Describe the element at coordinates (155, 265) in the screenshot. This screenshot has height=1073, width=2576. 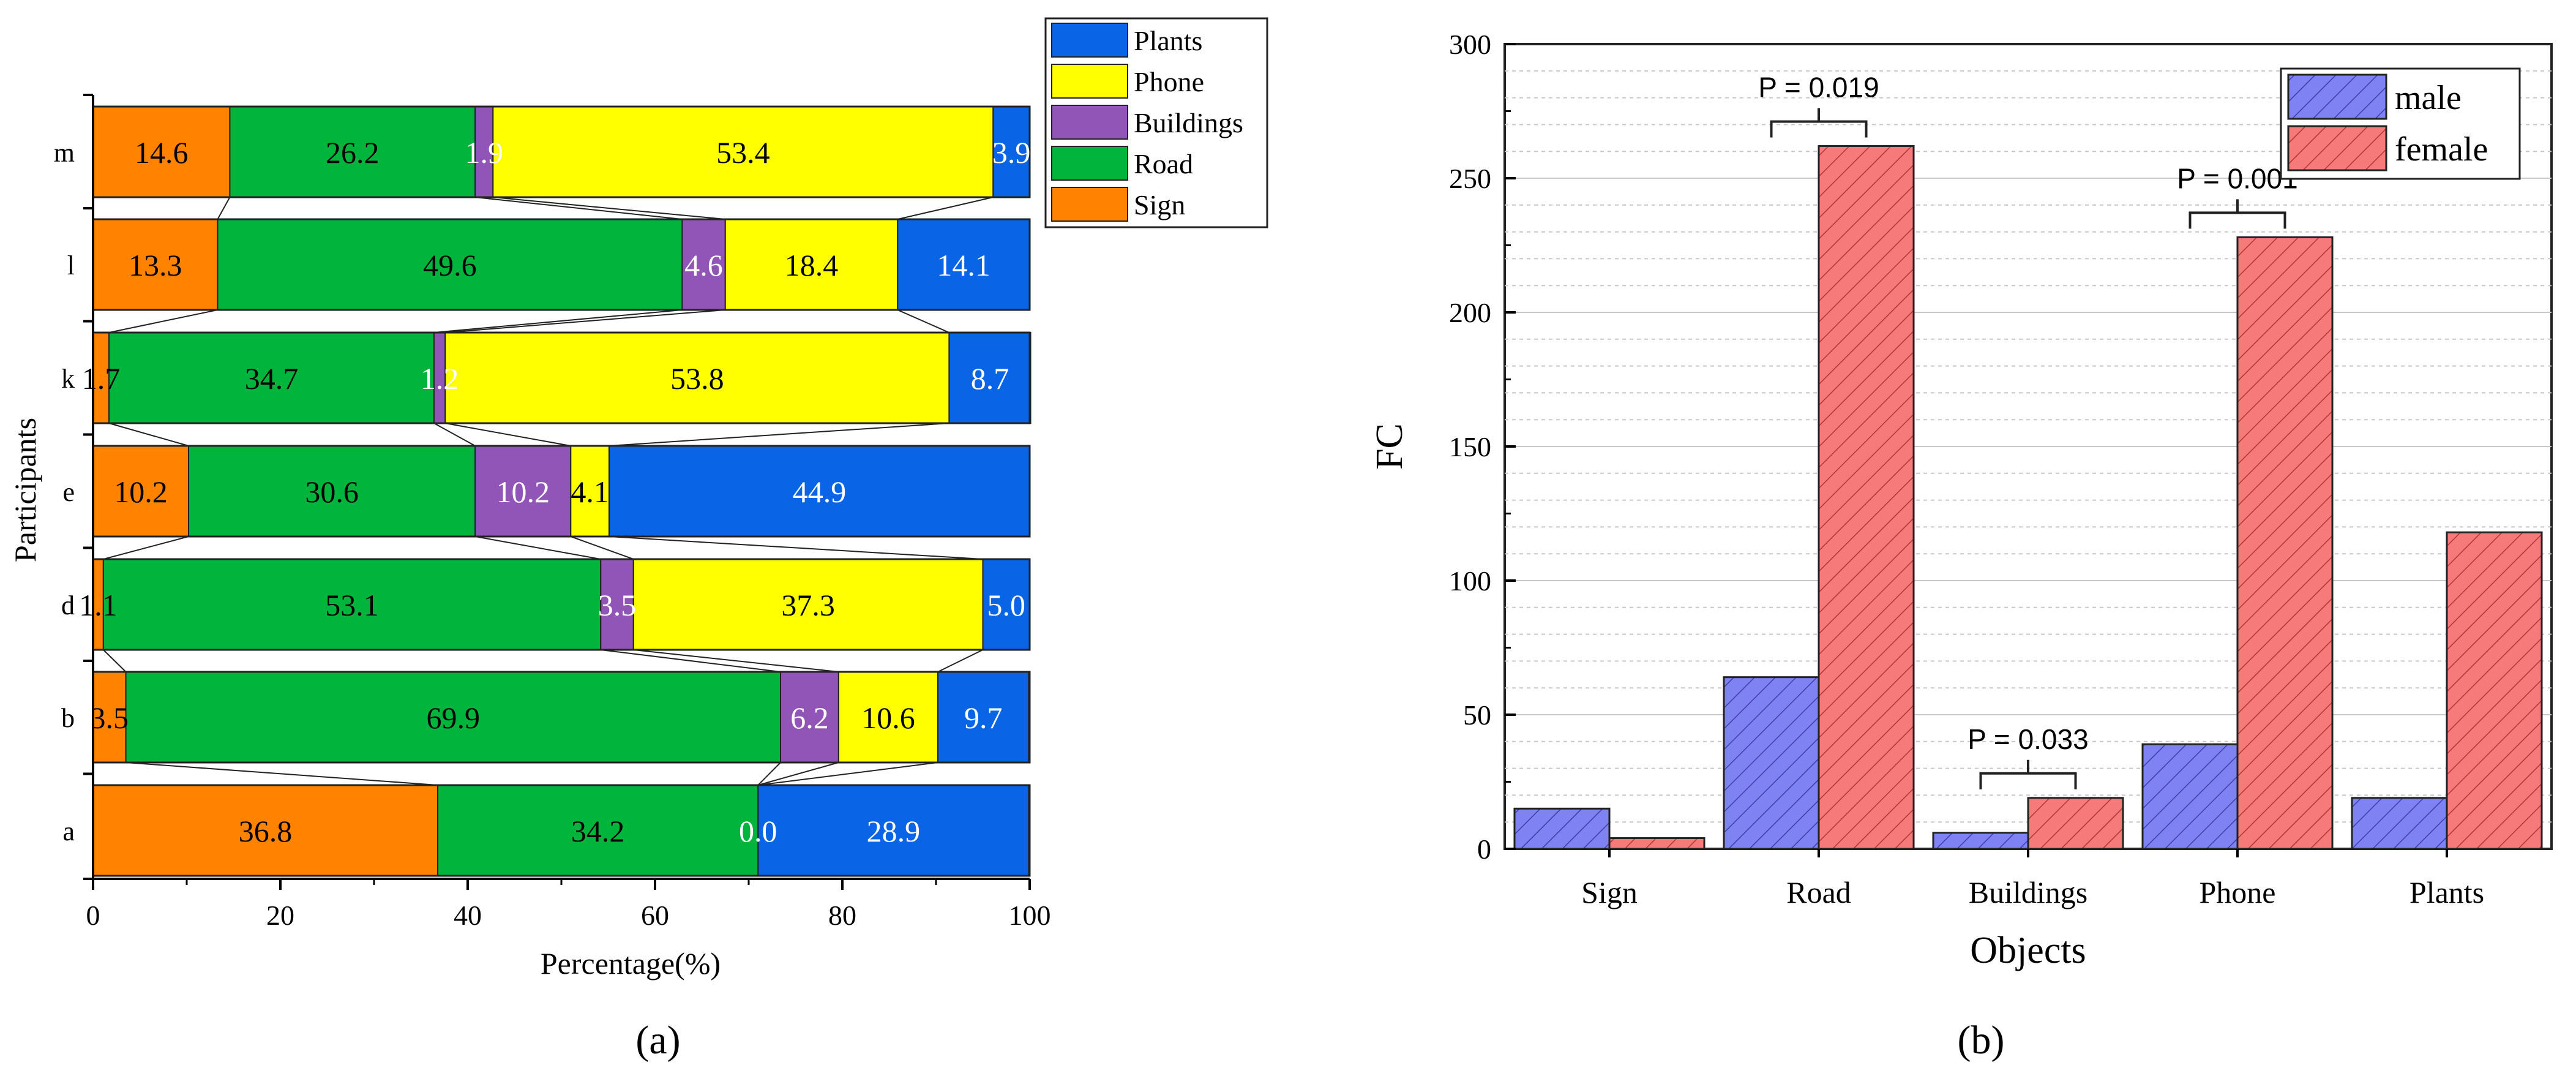
I see `segment-label-l-sign: 13.3` at that location.